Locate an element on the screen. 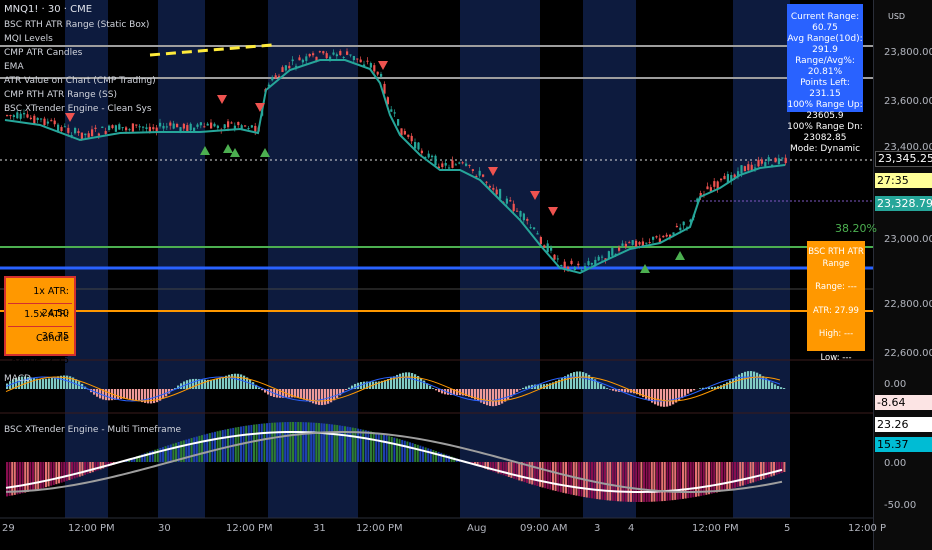  xtrender-slow-line is located at coordinates (394, 462).